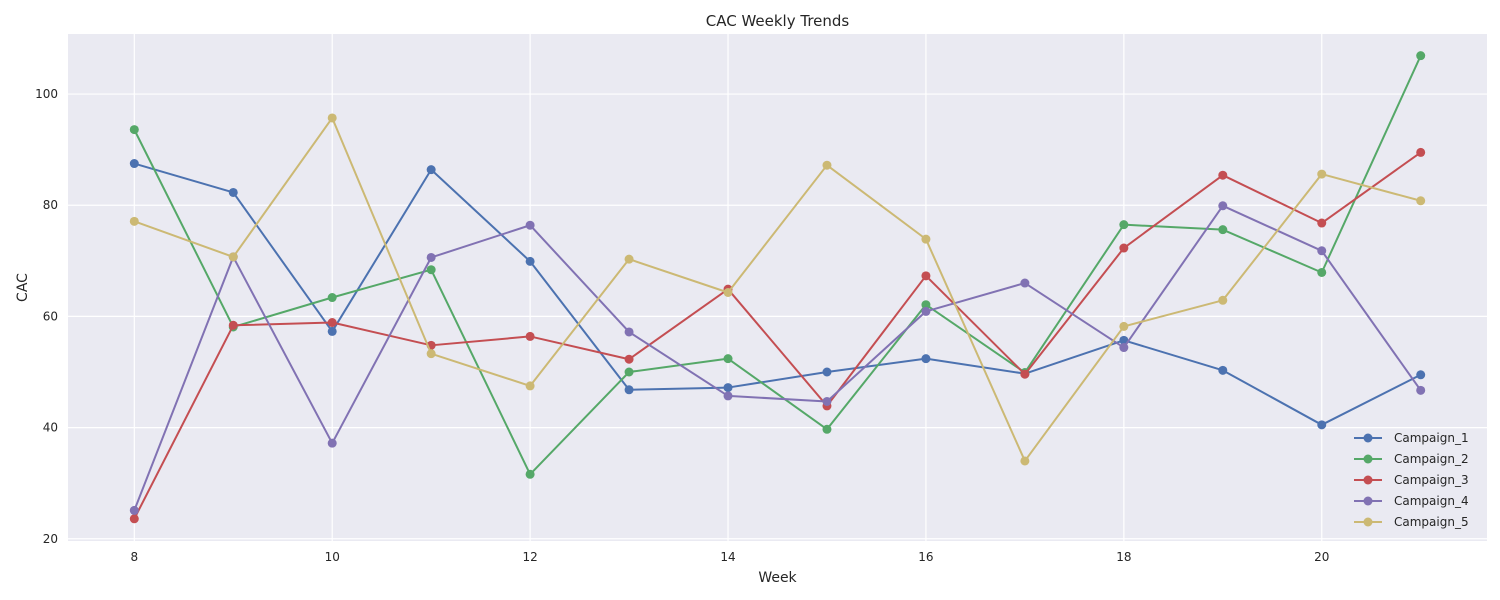  What do you see at coordinates (23, 287) in the screenshot?
I see `y-axis-label: CAC` at bounding box center [23, 287].